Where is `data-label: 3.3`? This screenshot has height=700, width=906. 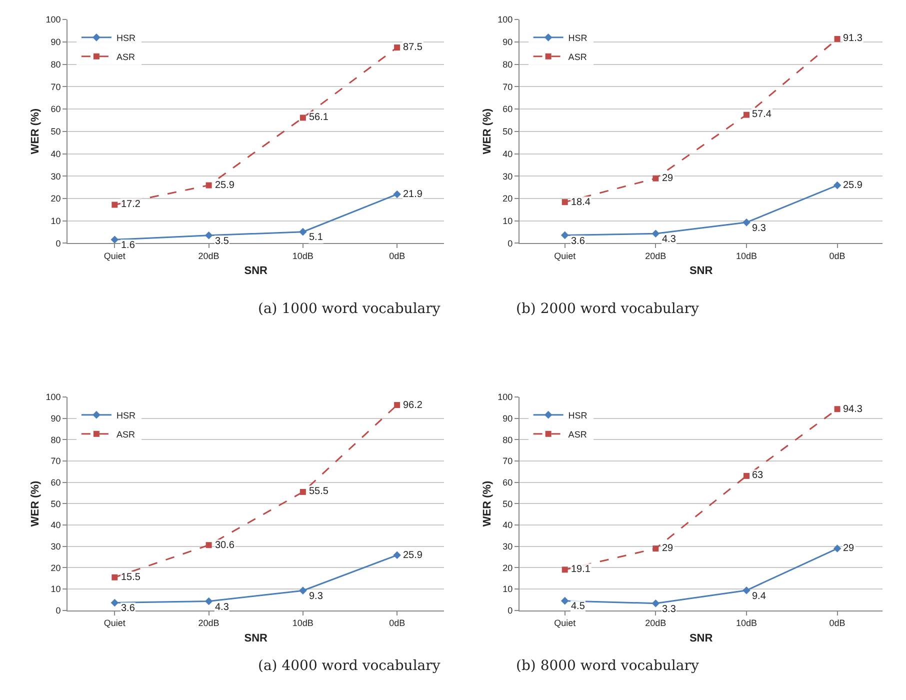
data-label: 3.3 is located at coordinates (669, 609).